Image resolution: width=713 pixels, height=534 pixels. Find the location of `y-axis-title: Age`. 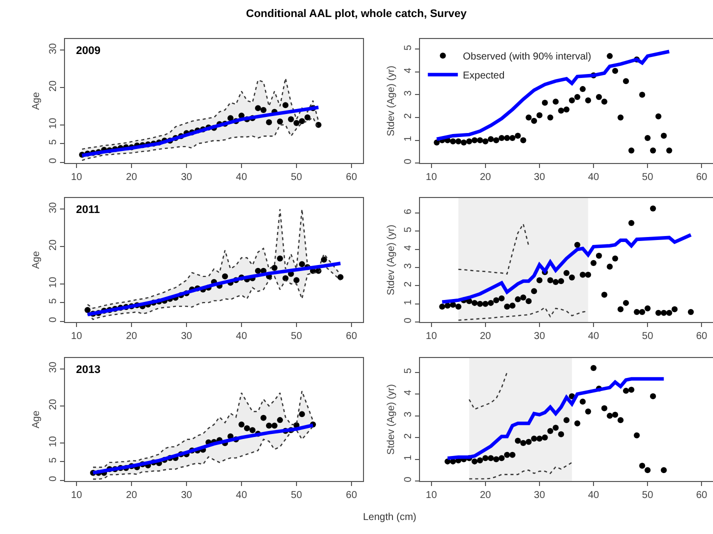

y-axis-title: Age is located at coordinates (36, 259).